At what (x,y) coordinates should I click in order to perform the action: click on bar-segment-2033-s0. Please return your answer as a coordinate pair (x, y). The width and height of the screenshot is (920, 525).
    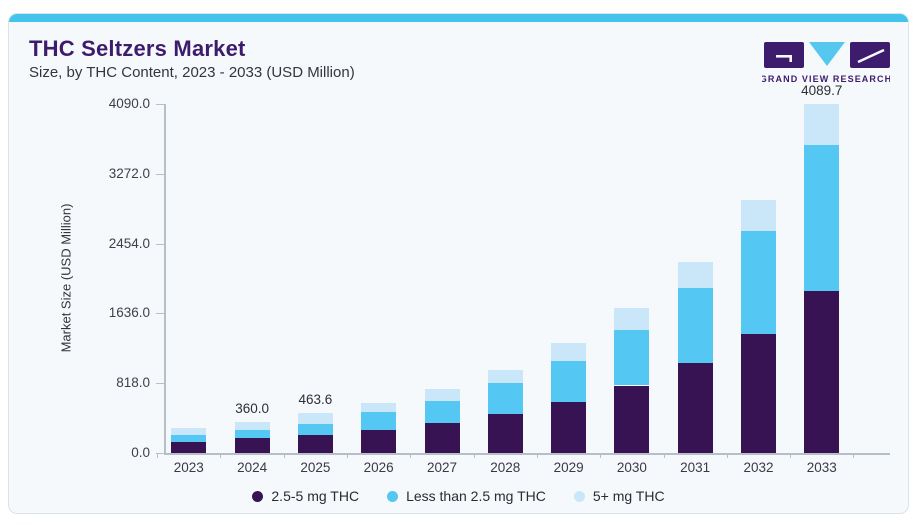
    Looking at the image, I should click on (822, 371).